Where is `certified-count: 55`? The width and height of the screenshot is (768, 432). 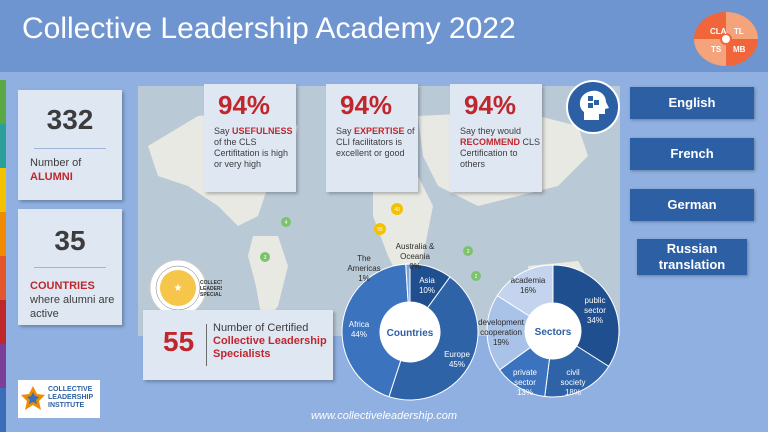
certified-count: 55 is located at coordinates (179, 341).